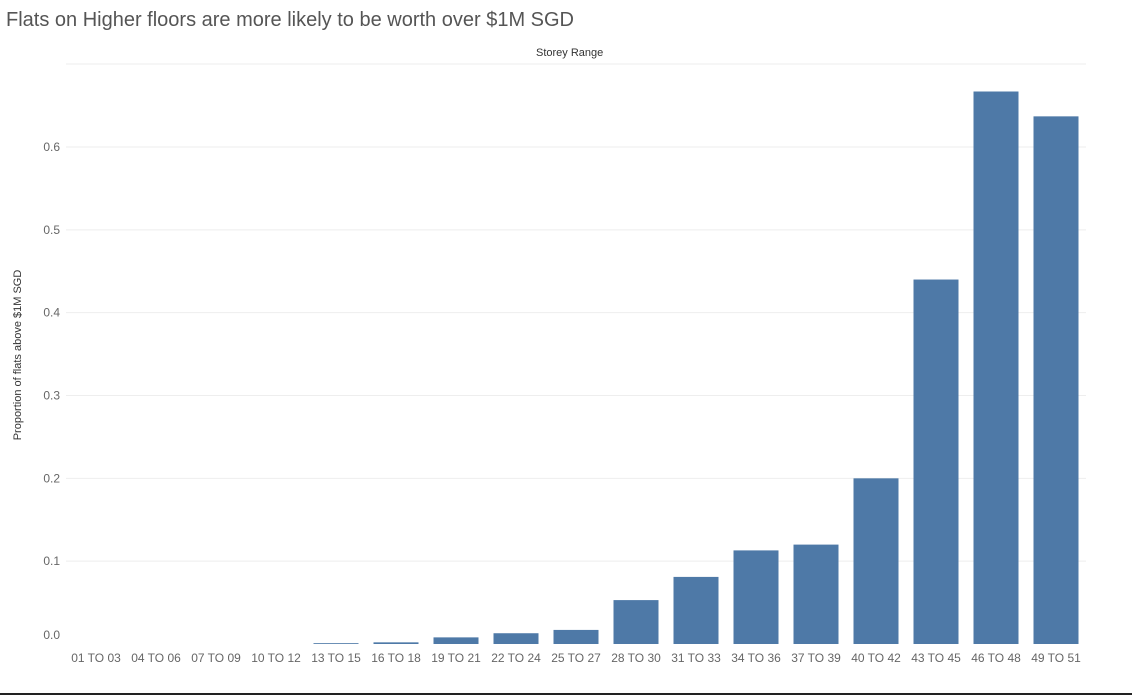  I want to click on x-tick-label: 13 TO 15, so click(336, 658).